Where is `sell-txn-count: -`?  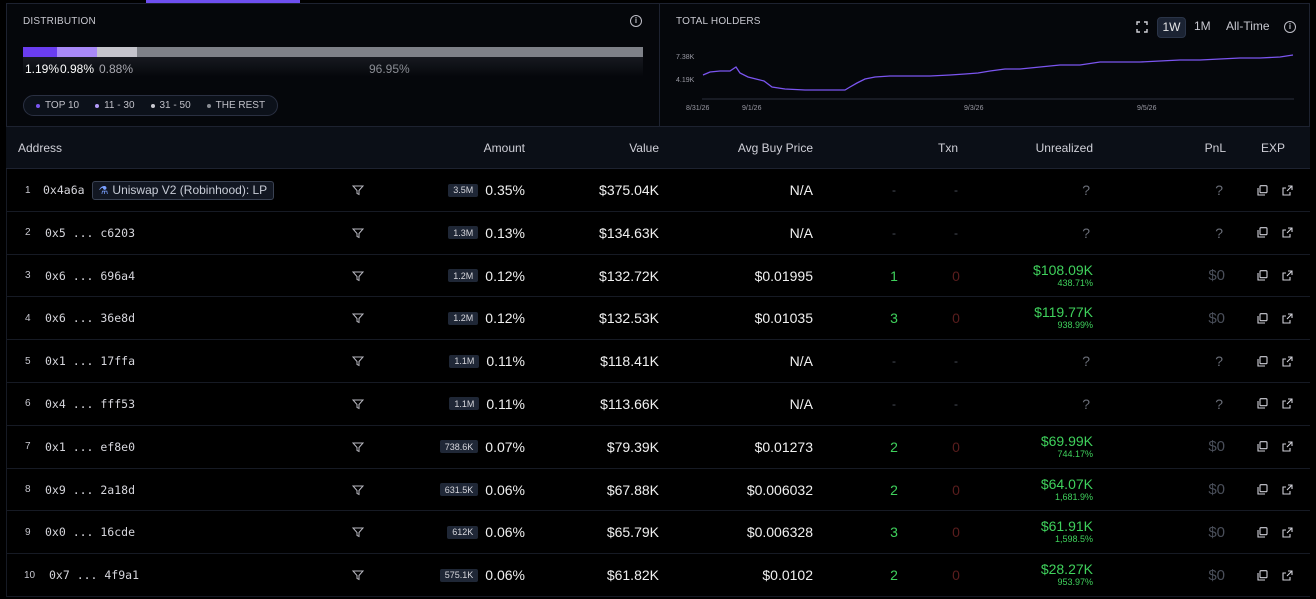 sell-txn-count: - is located at coordinates (956, 190).